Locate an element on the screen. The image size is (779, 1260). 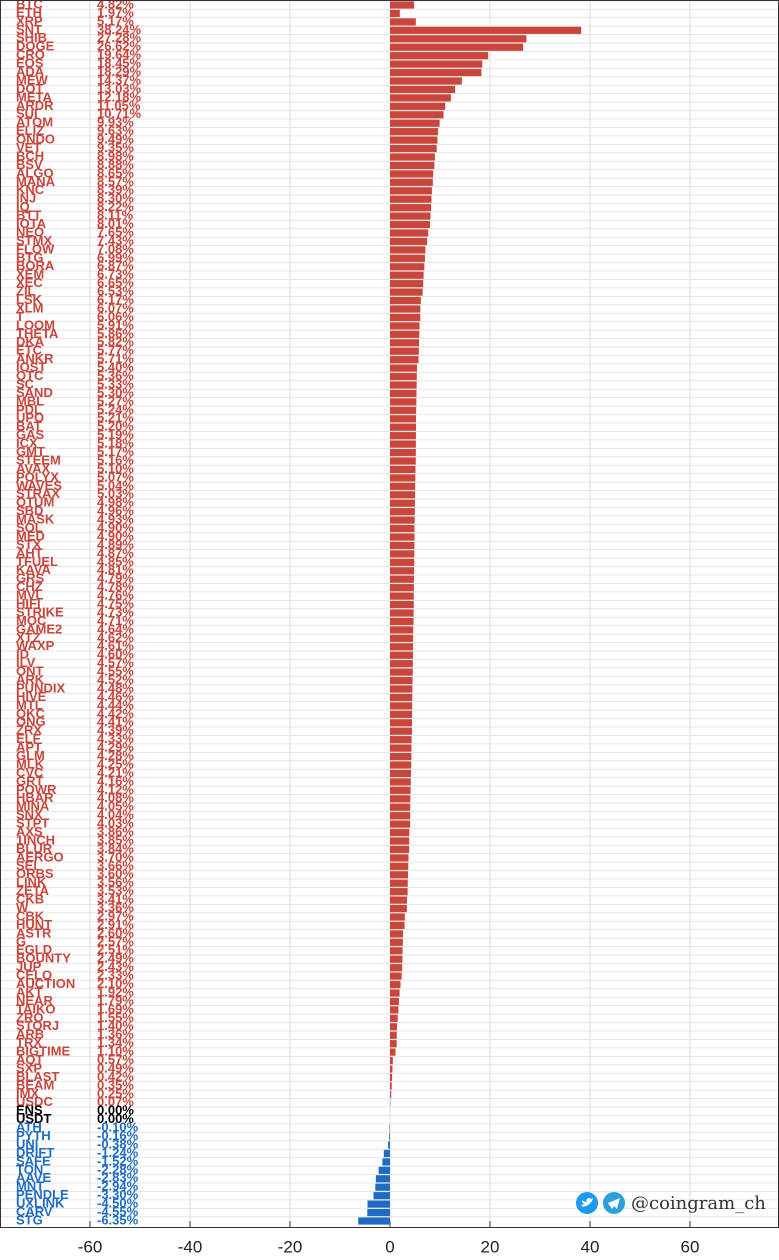
watermark: @coingram_ch is located at coordinates (671, 1203).